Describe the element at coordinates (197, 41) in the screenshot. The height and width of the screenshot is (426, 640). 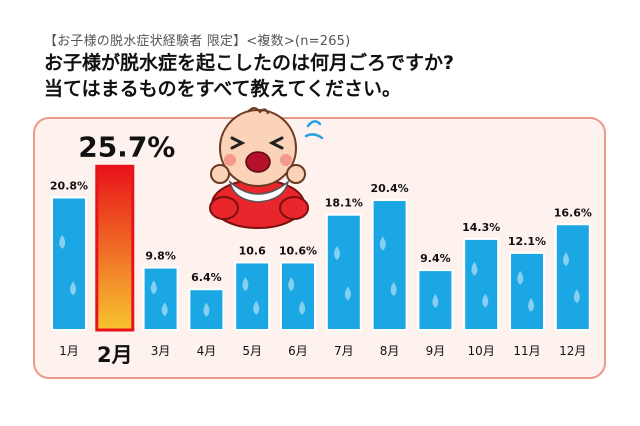
I see `survey-subtitle: 【お子様の脱水症状経験者 限定】<複数>(n=265)` at that location.